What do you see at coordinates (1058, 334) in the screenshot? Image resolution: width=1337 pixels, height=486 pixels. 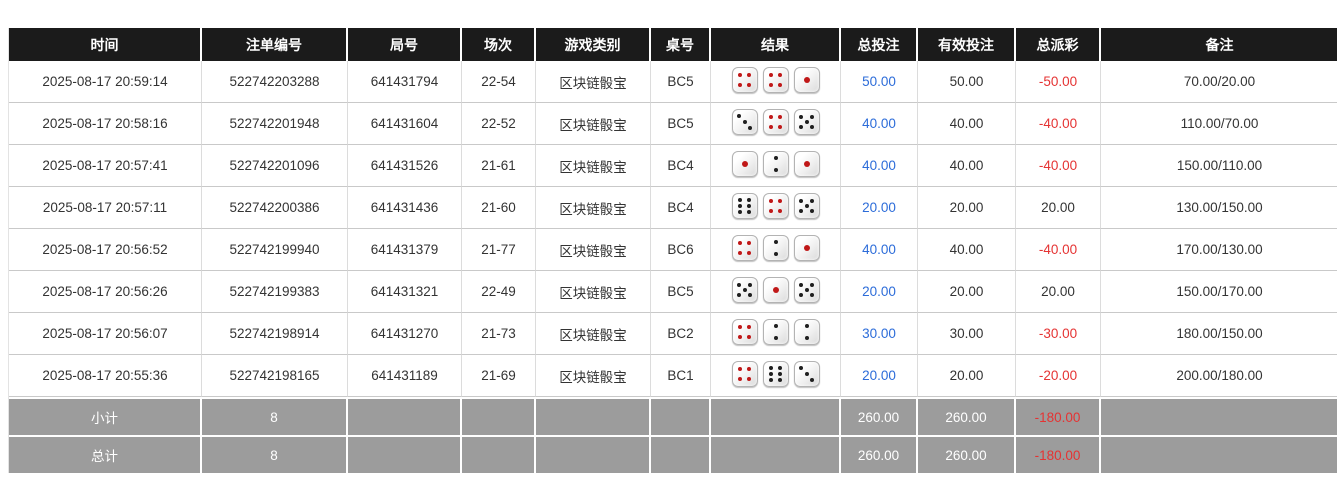 I see `cell-payout: -30.00` at bounding box center [1058, 334].